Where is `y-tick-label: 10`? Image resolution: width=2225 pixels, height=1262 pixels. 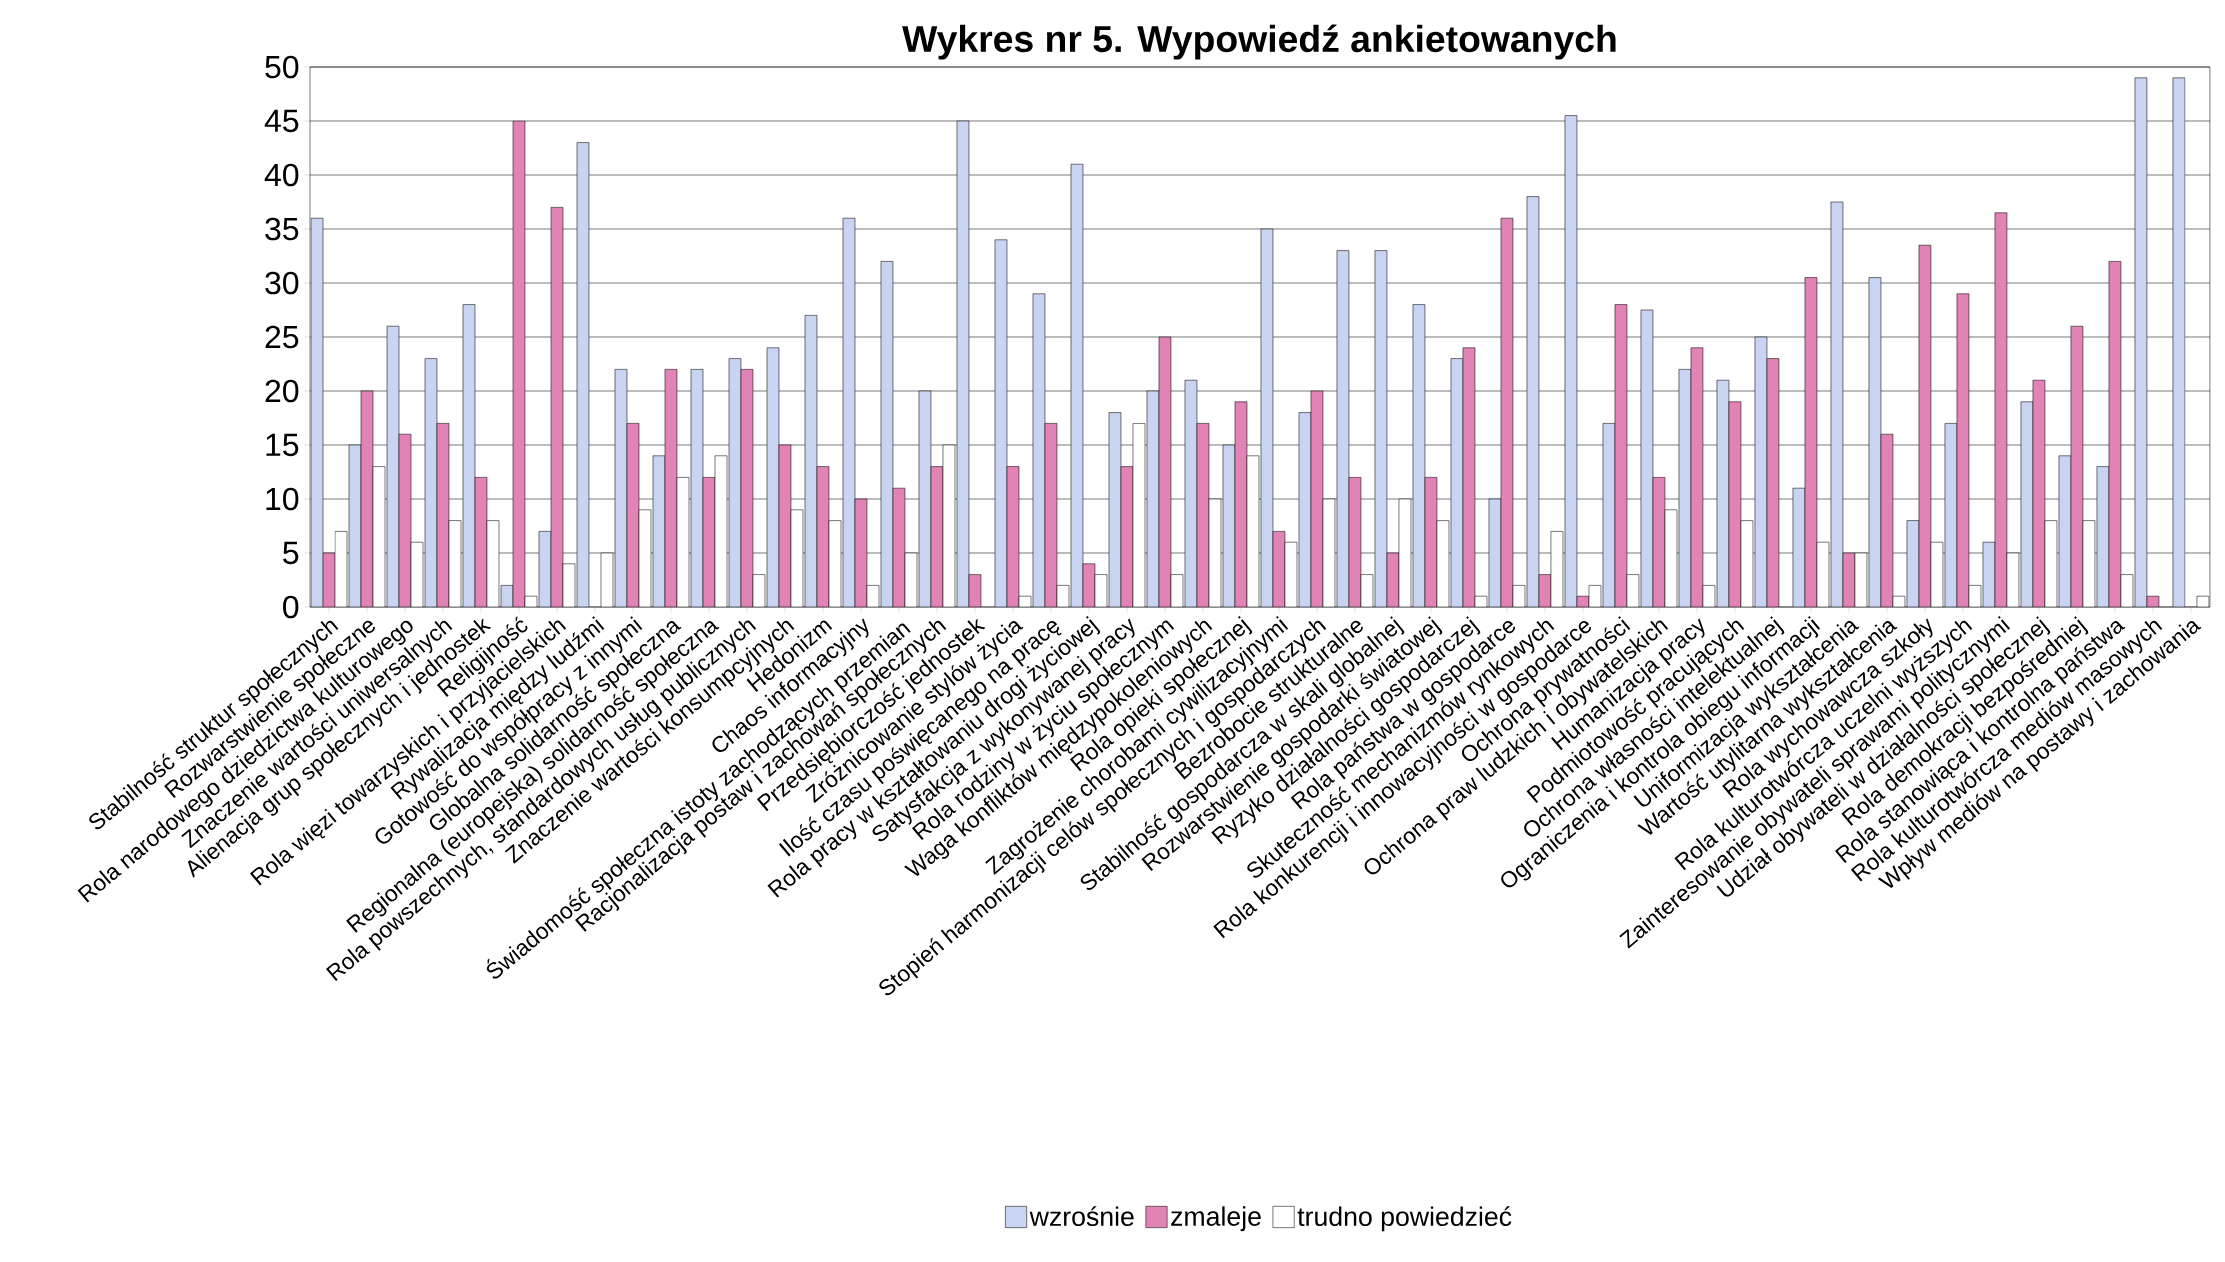
y-tick-label: 10 is located at coordinates (282, 499).